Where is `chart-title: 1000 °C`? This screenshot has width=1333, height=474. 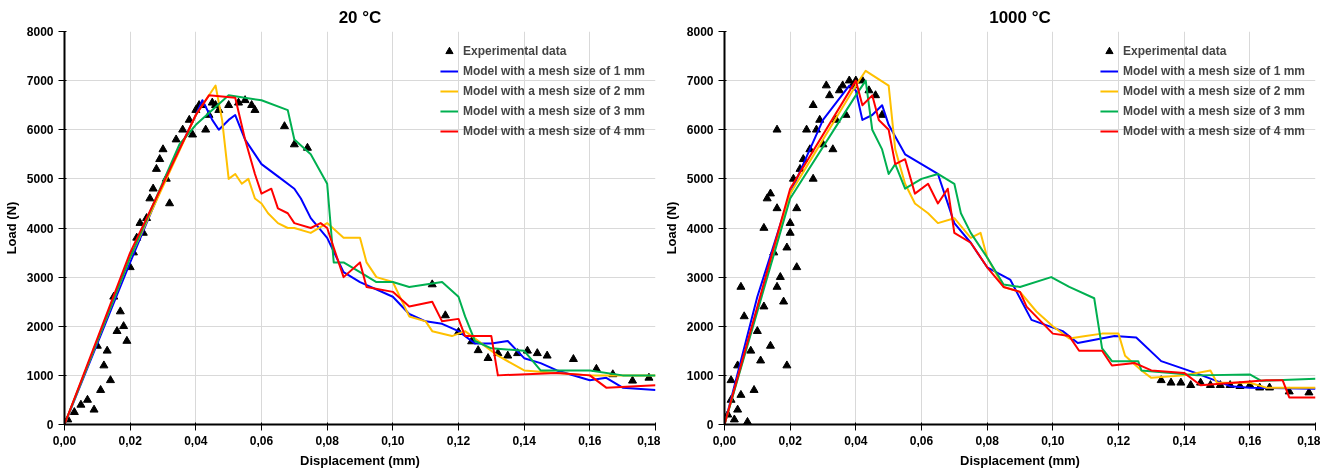 chart-title: 1000 °C is located at coordinates (1020, 17).